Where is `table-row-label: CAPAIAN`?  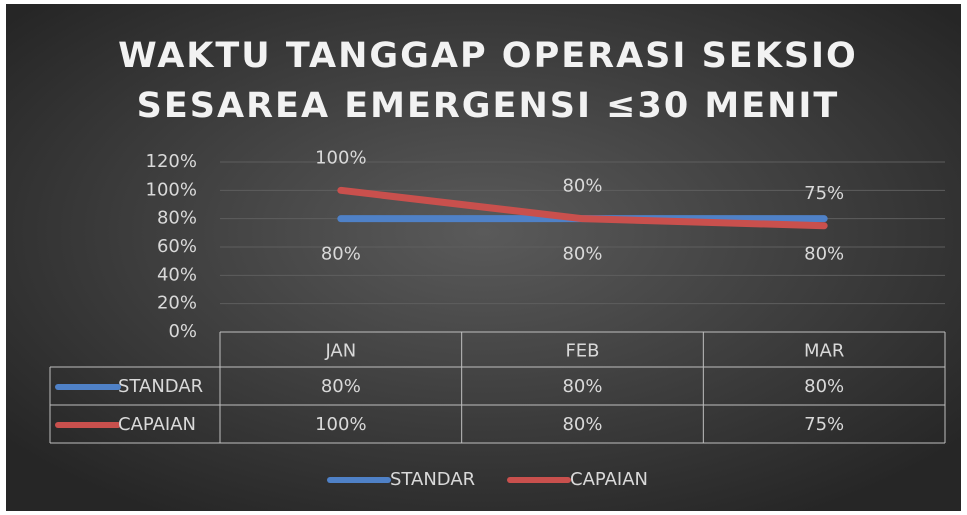 table-row-label: CAPAIAN is located at coordinates (157, 424).